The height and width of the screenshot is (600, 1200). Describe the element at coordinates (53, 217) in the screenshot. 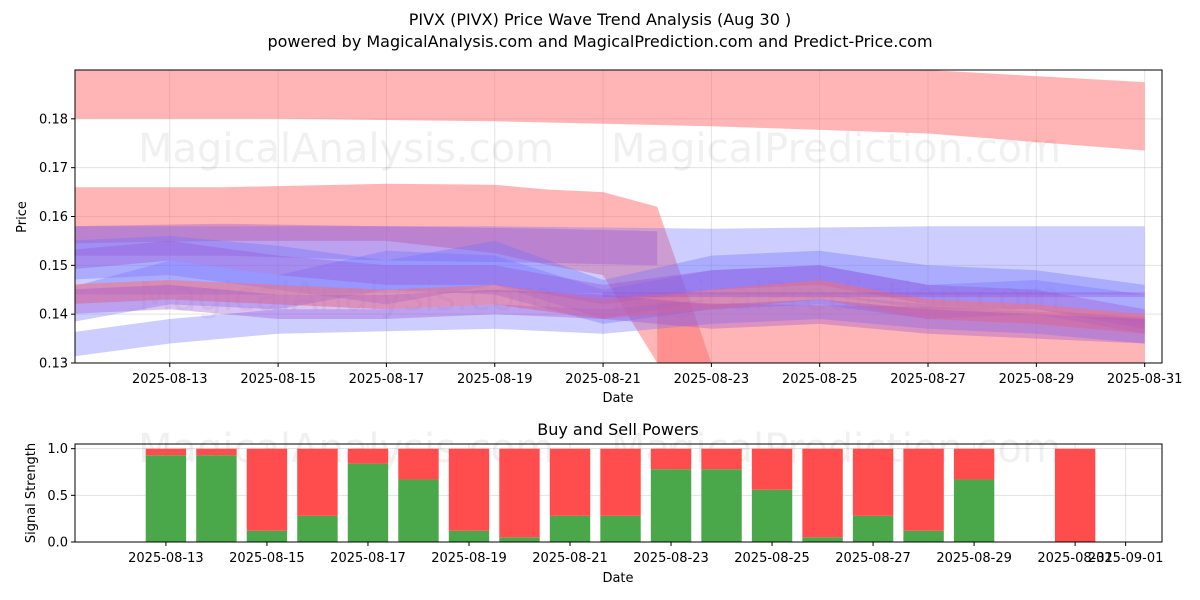

I see `price-y-tick-label: 0.16` at that location.